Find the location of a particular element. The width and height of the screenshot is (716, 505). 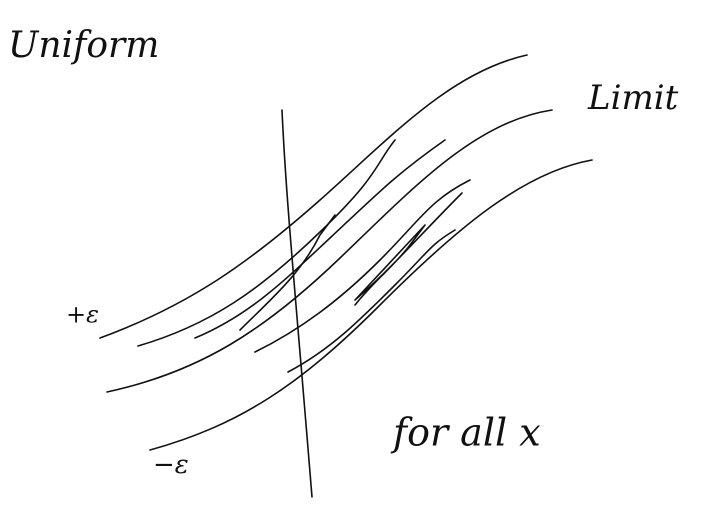

lower-band-label: −ε is located at coordinates (171, 465).